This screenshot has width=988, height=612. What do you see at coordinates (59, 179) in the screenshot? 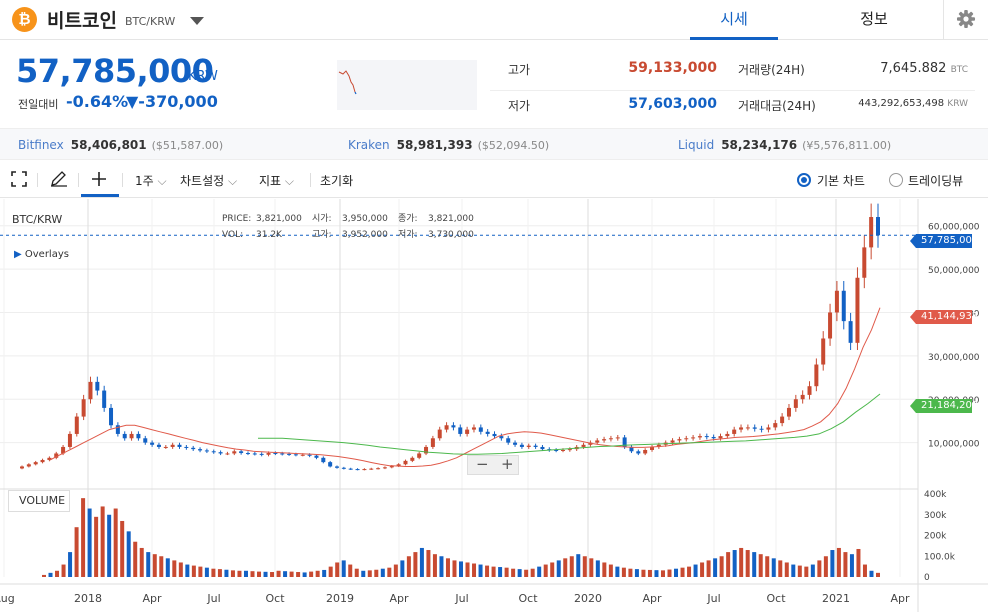
I see `pencil-icon` at bounding box center [59, 179].